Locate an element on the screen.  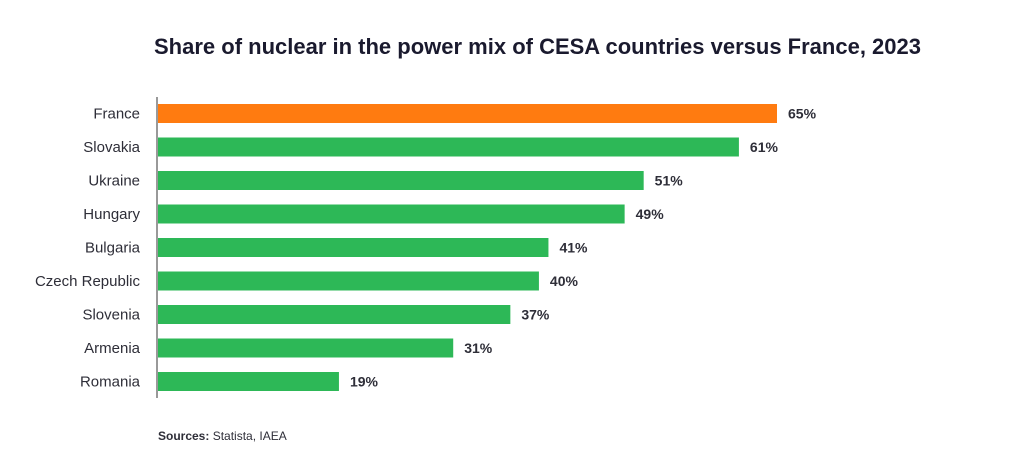
sources-note: Sources: Statista, IAEA is located at coordinates (222, 436).